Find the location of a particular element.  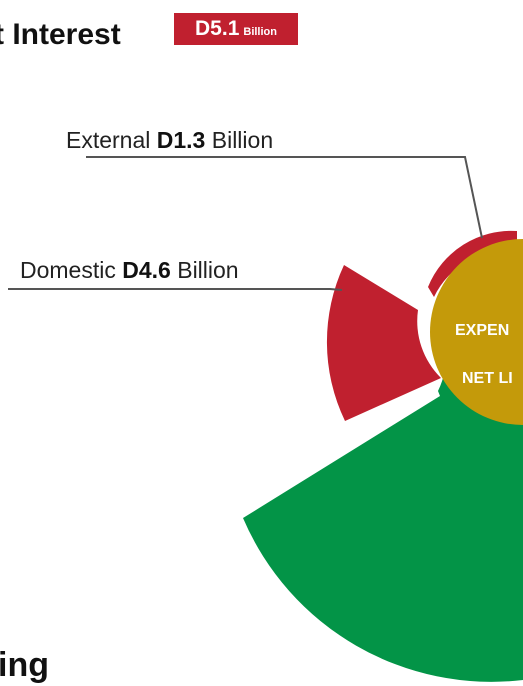

domestic-label-amount: D4.6 is located at coordinates (146, 270).